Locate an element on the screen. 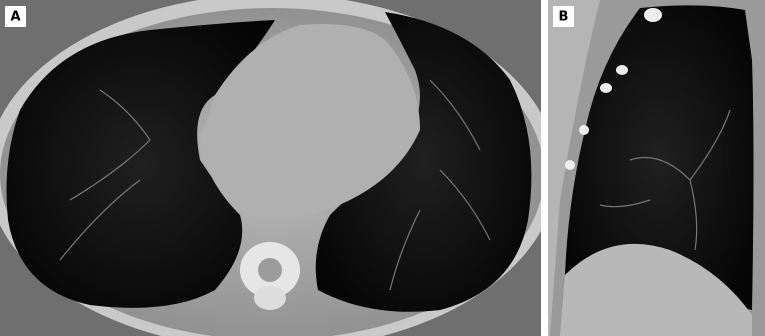  vertebral-canal is located at coordinates (270, 270).